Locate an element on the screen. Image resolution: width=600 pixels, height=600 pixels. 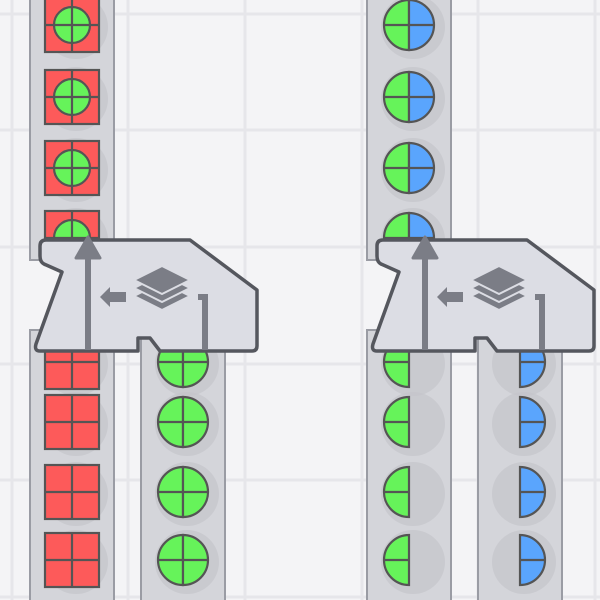
cutter-right is located at coordinates (483, 294).